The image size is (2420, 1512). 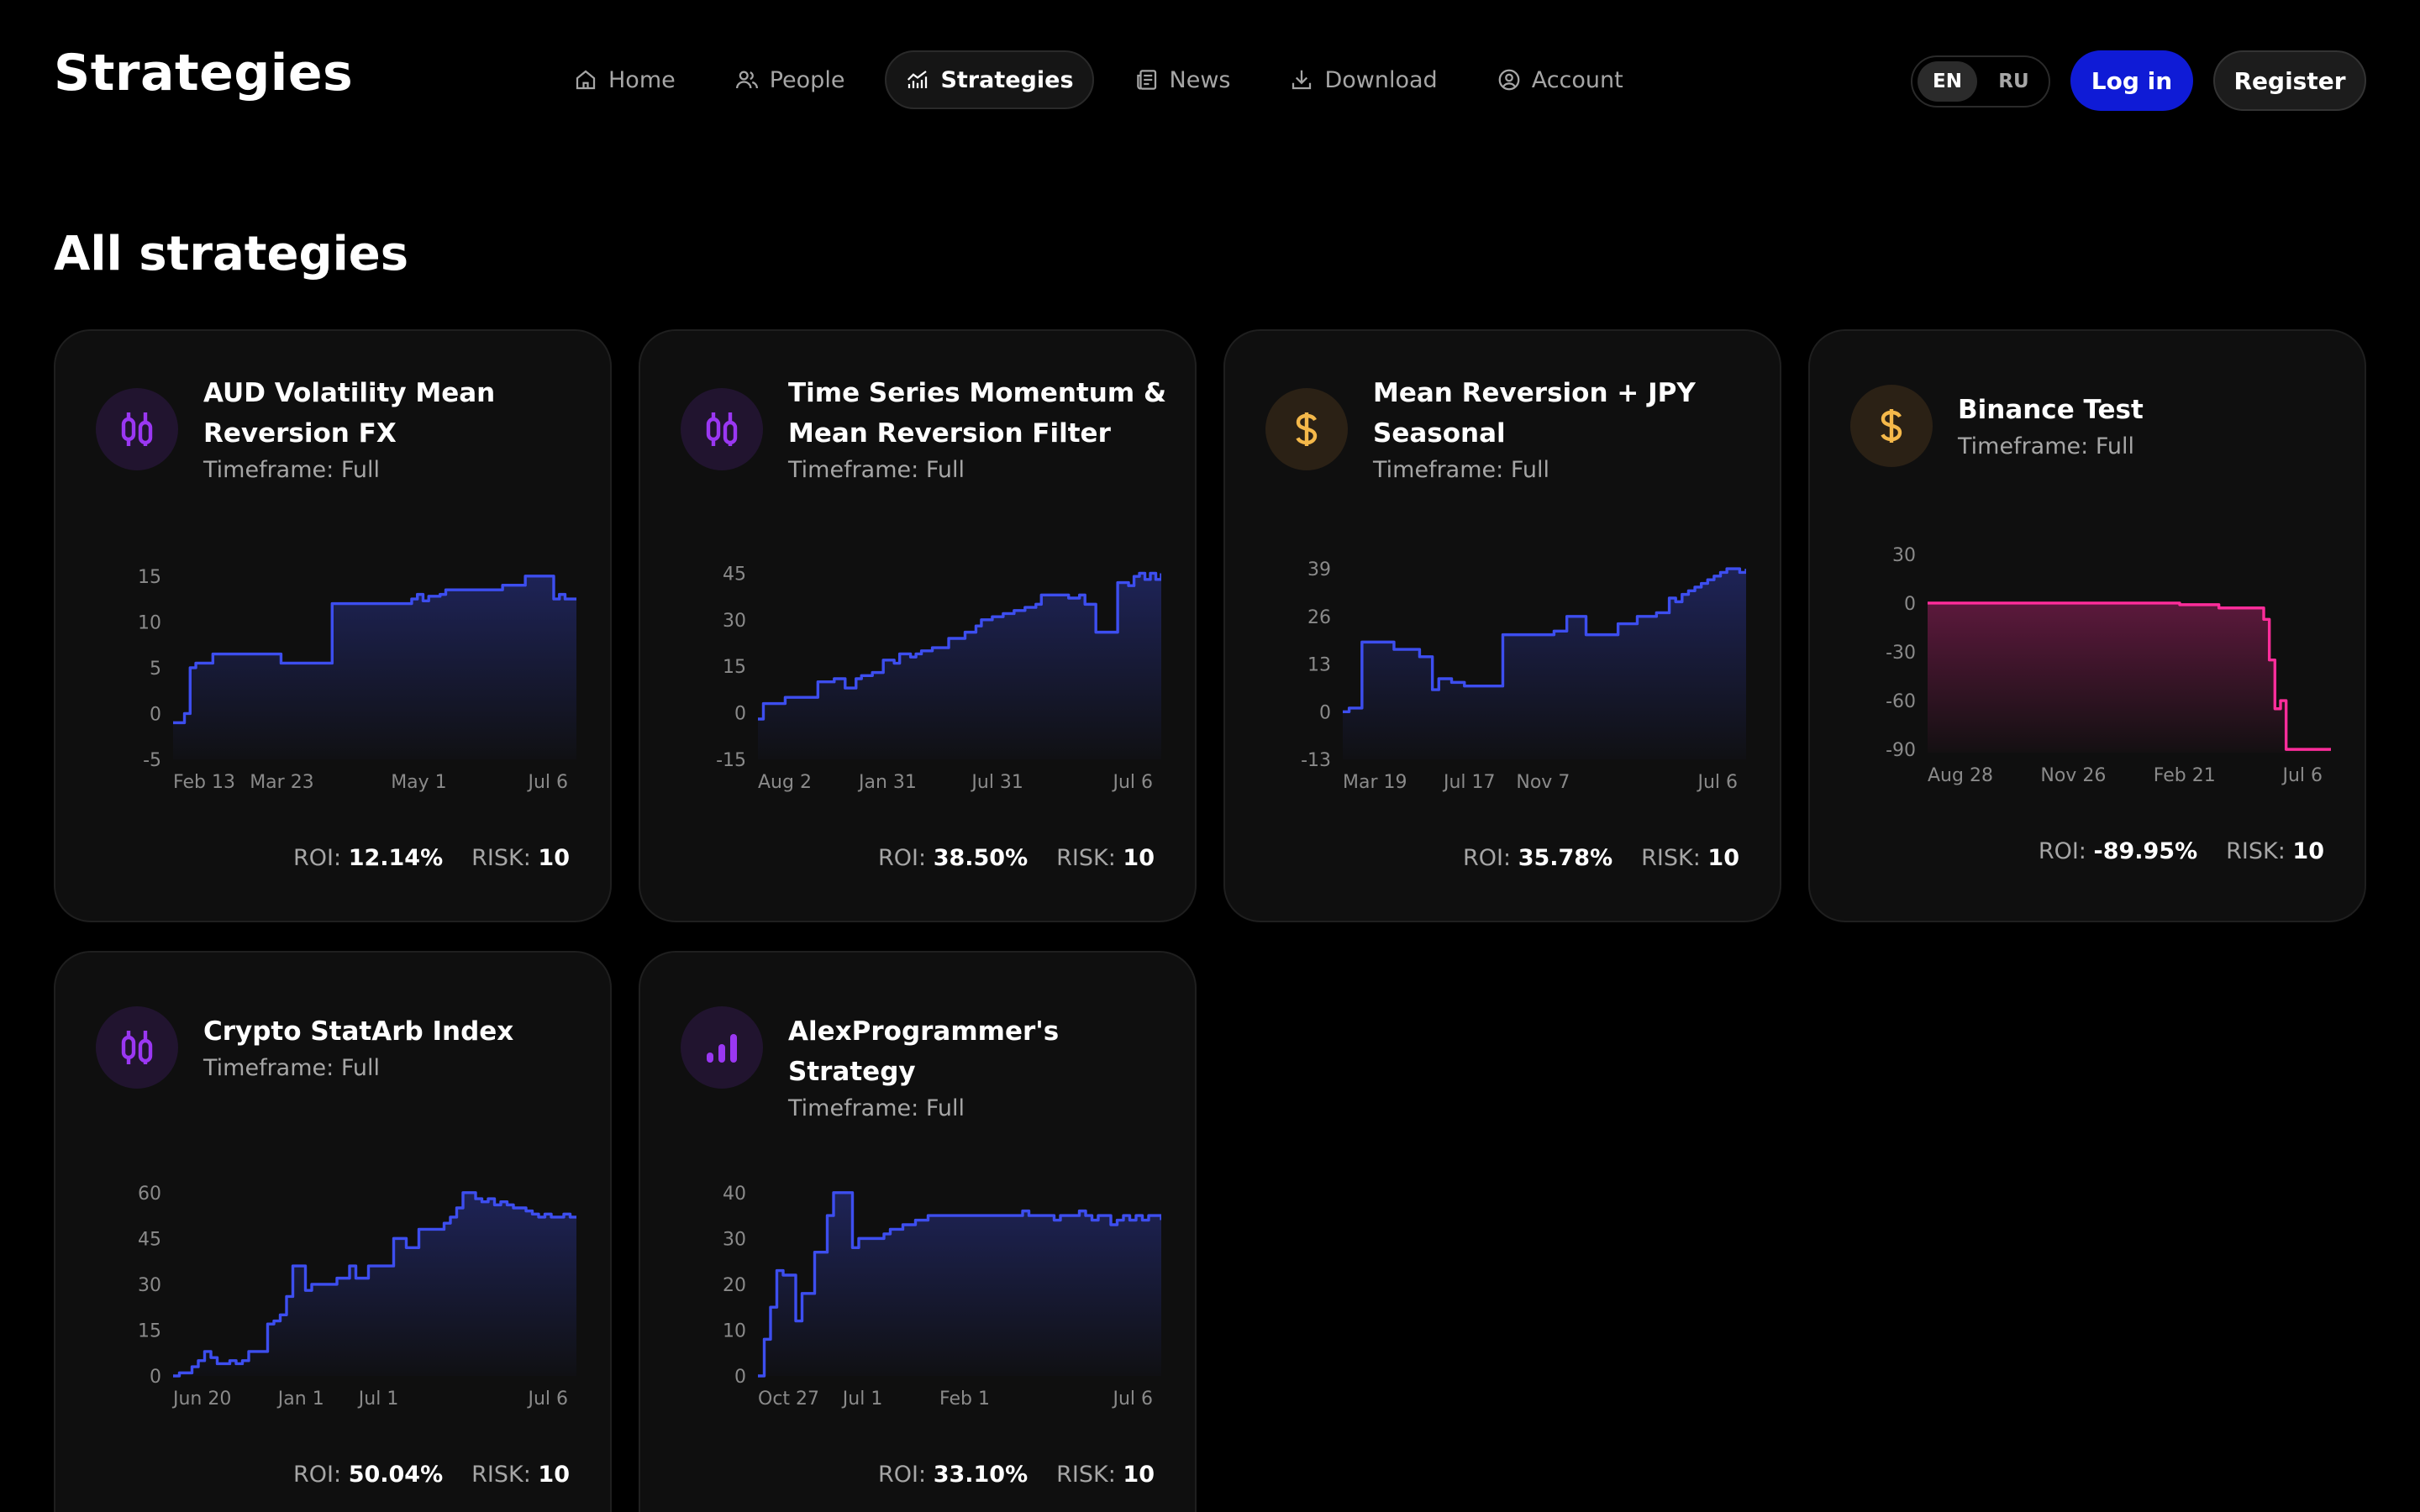 I want to click on y-tick-label: -30, so click(x=1901, y=653).